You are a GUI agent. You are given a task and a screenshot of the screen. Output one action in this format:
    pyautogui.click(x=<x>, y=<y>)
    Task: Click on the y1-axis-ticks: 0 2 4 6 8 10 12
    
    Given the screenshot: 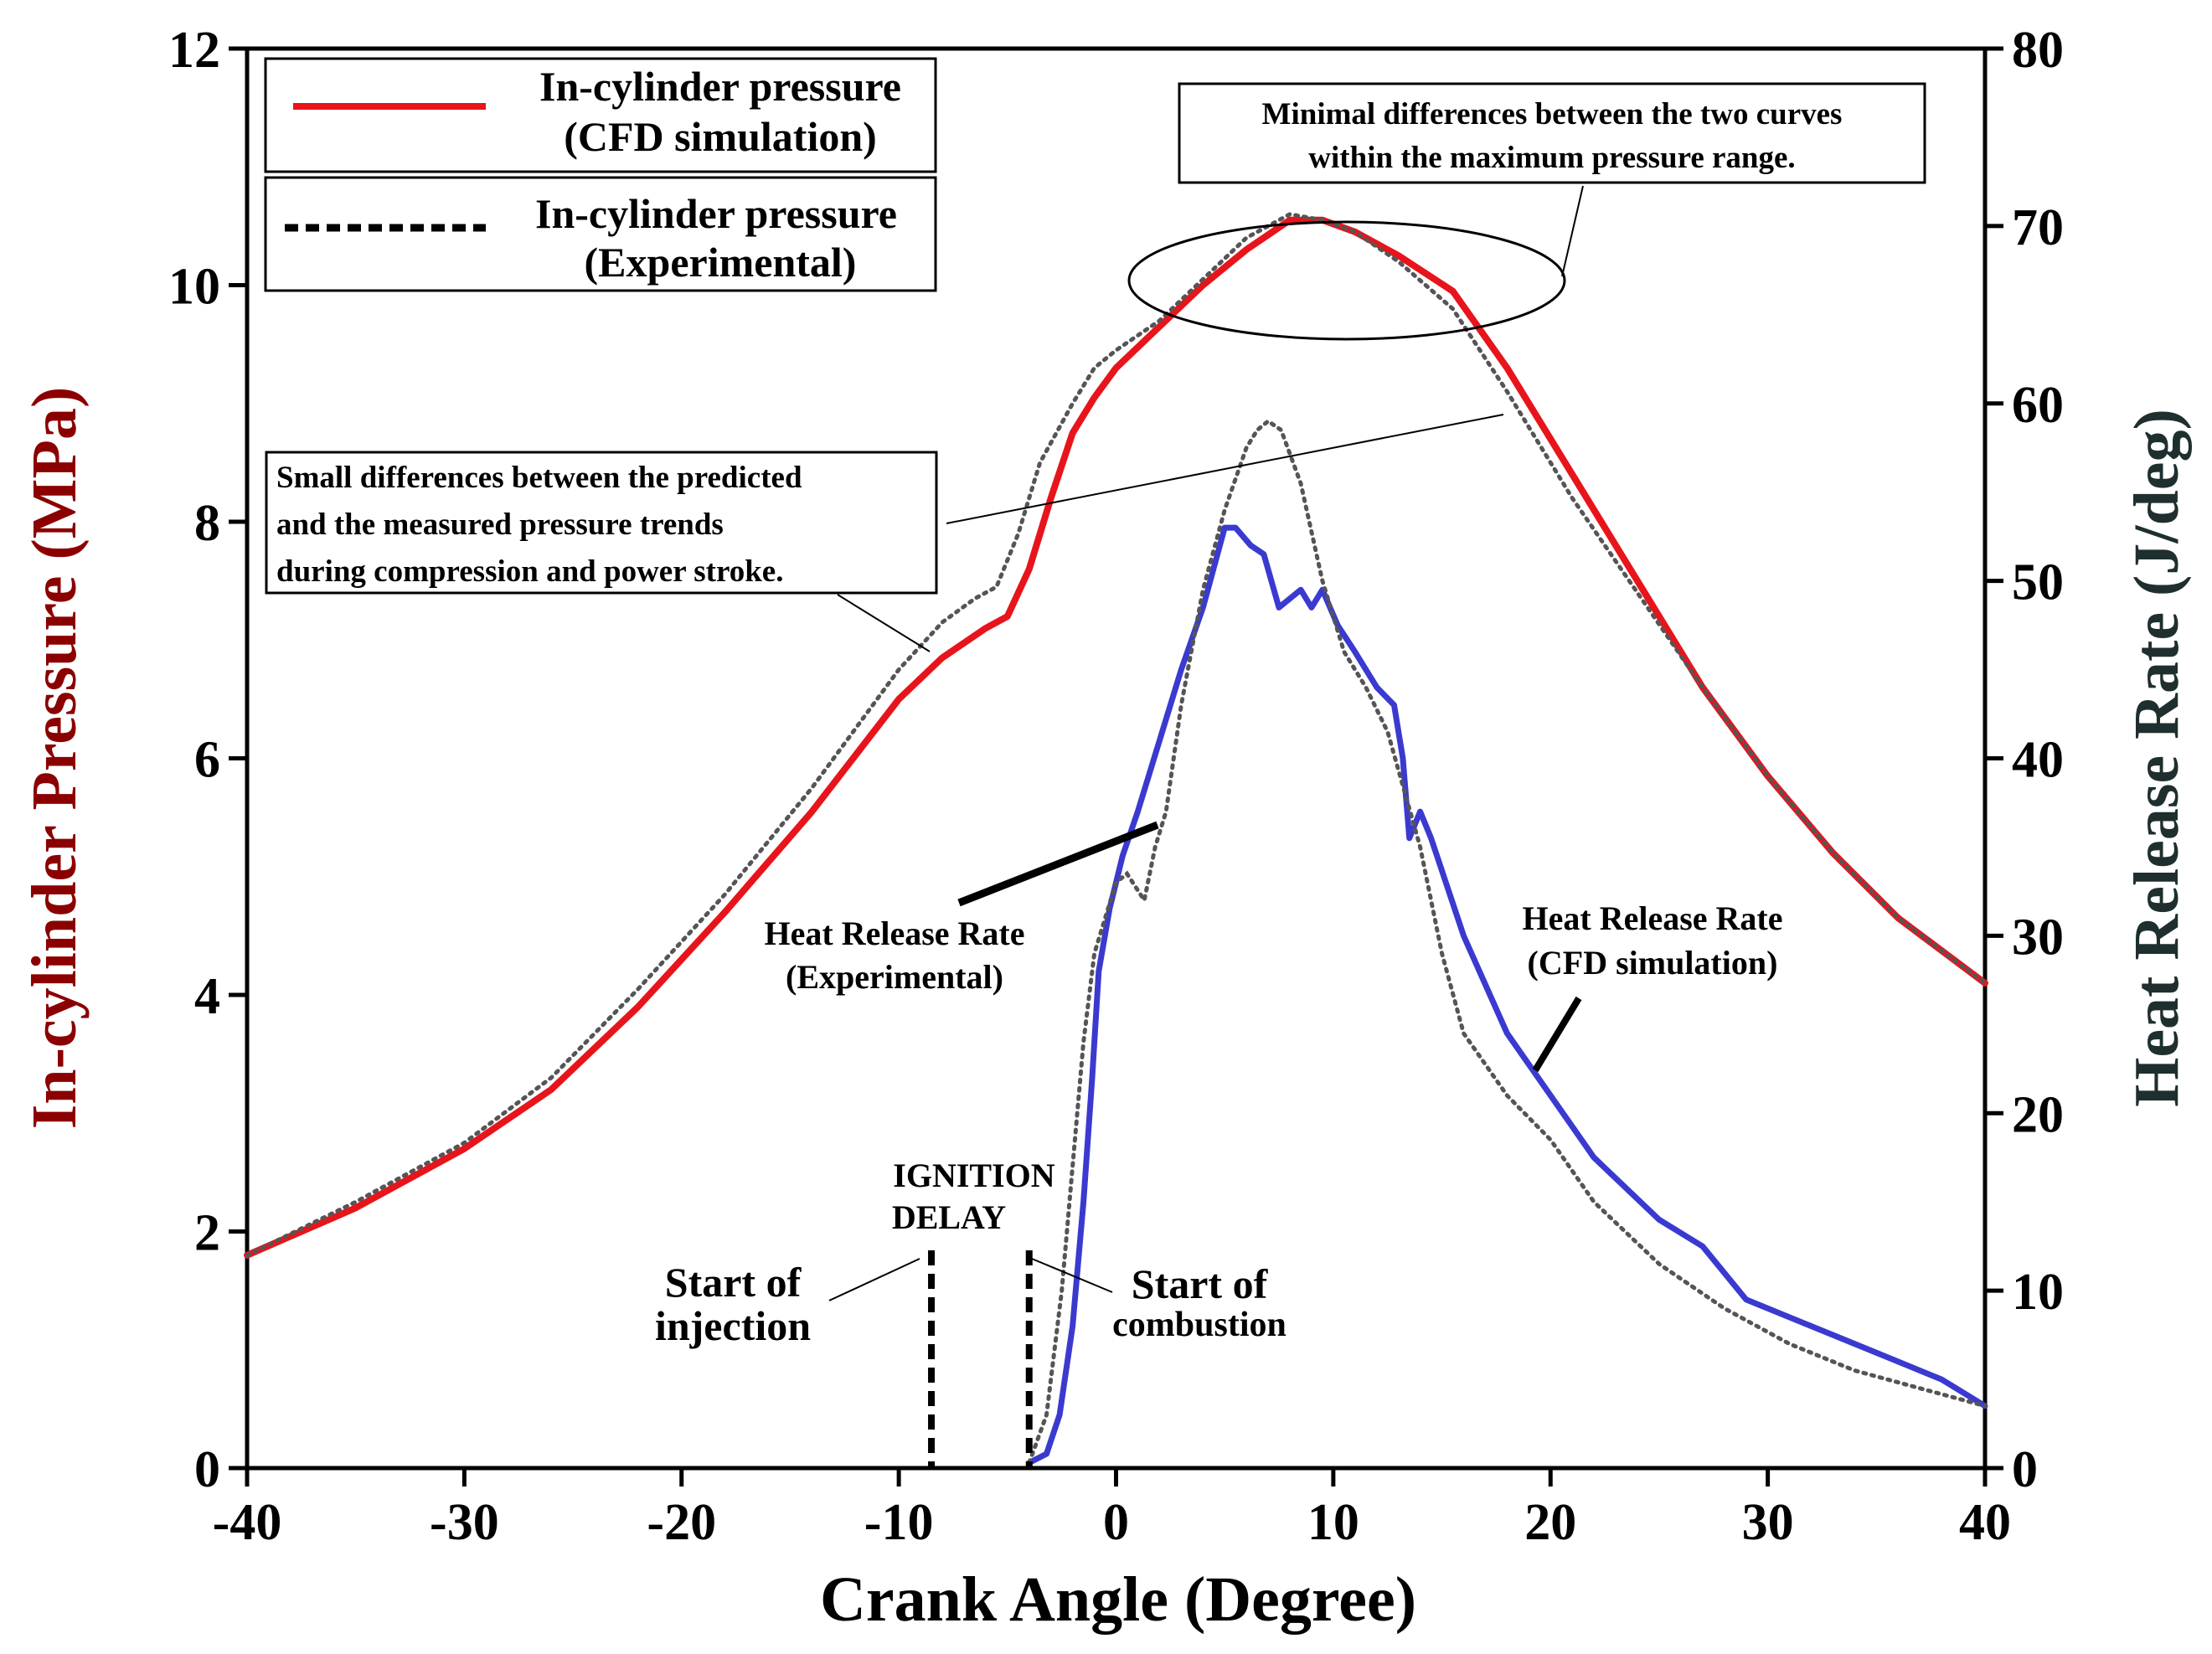 What is the action you would take?
    pyautogui.click(x=207, y=760)
    